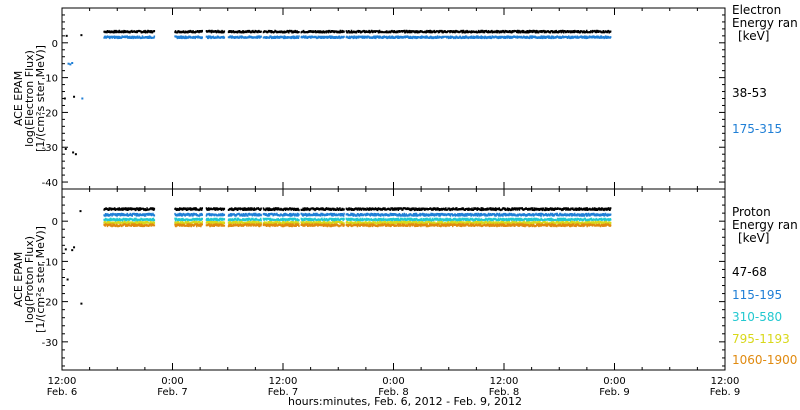 This screenshot has height=410, width=800. What do you see at coordinates (761, 339) in the screenshot?
I see `legend-item: 795-1193` at bounding box center [761, 339].